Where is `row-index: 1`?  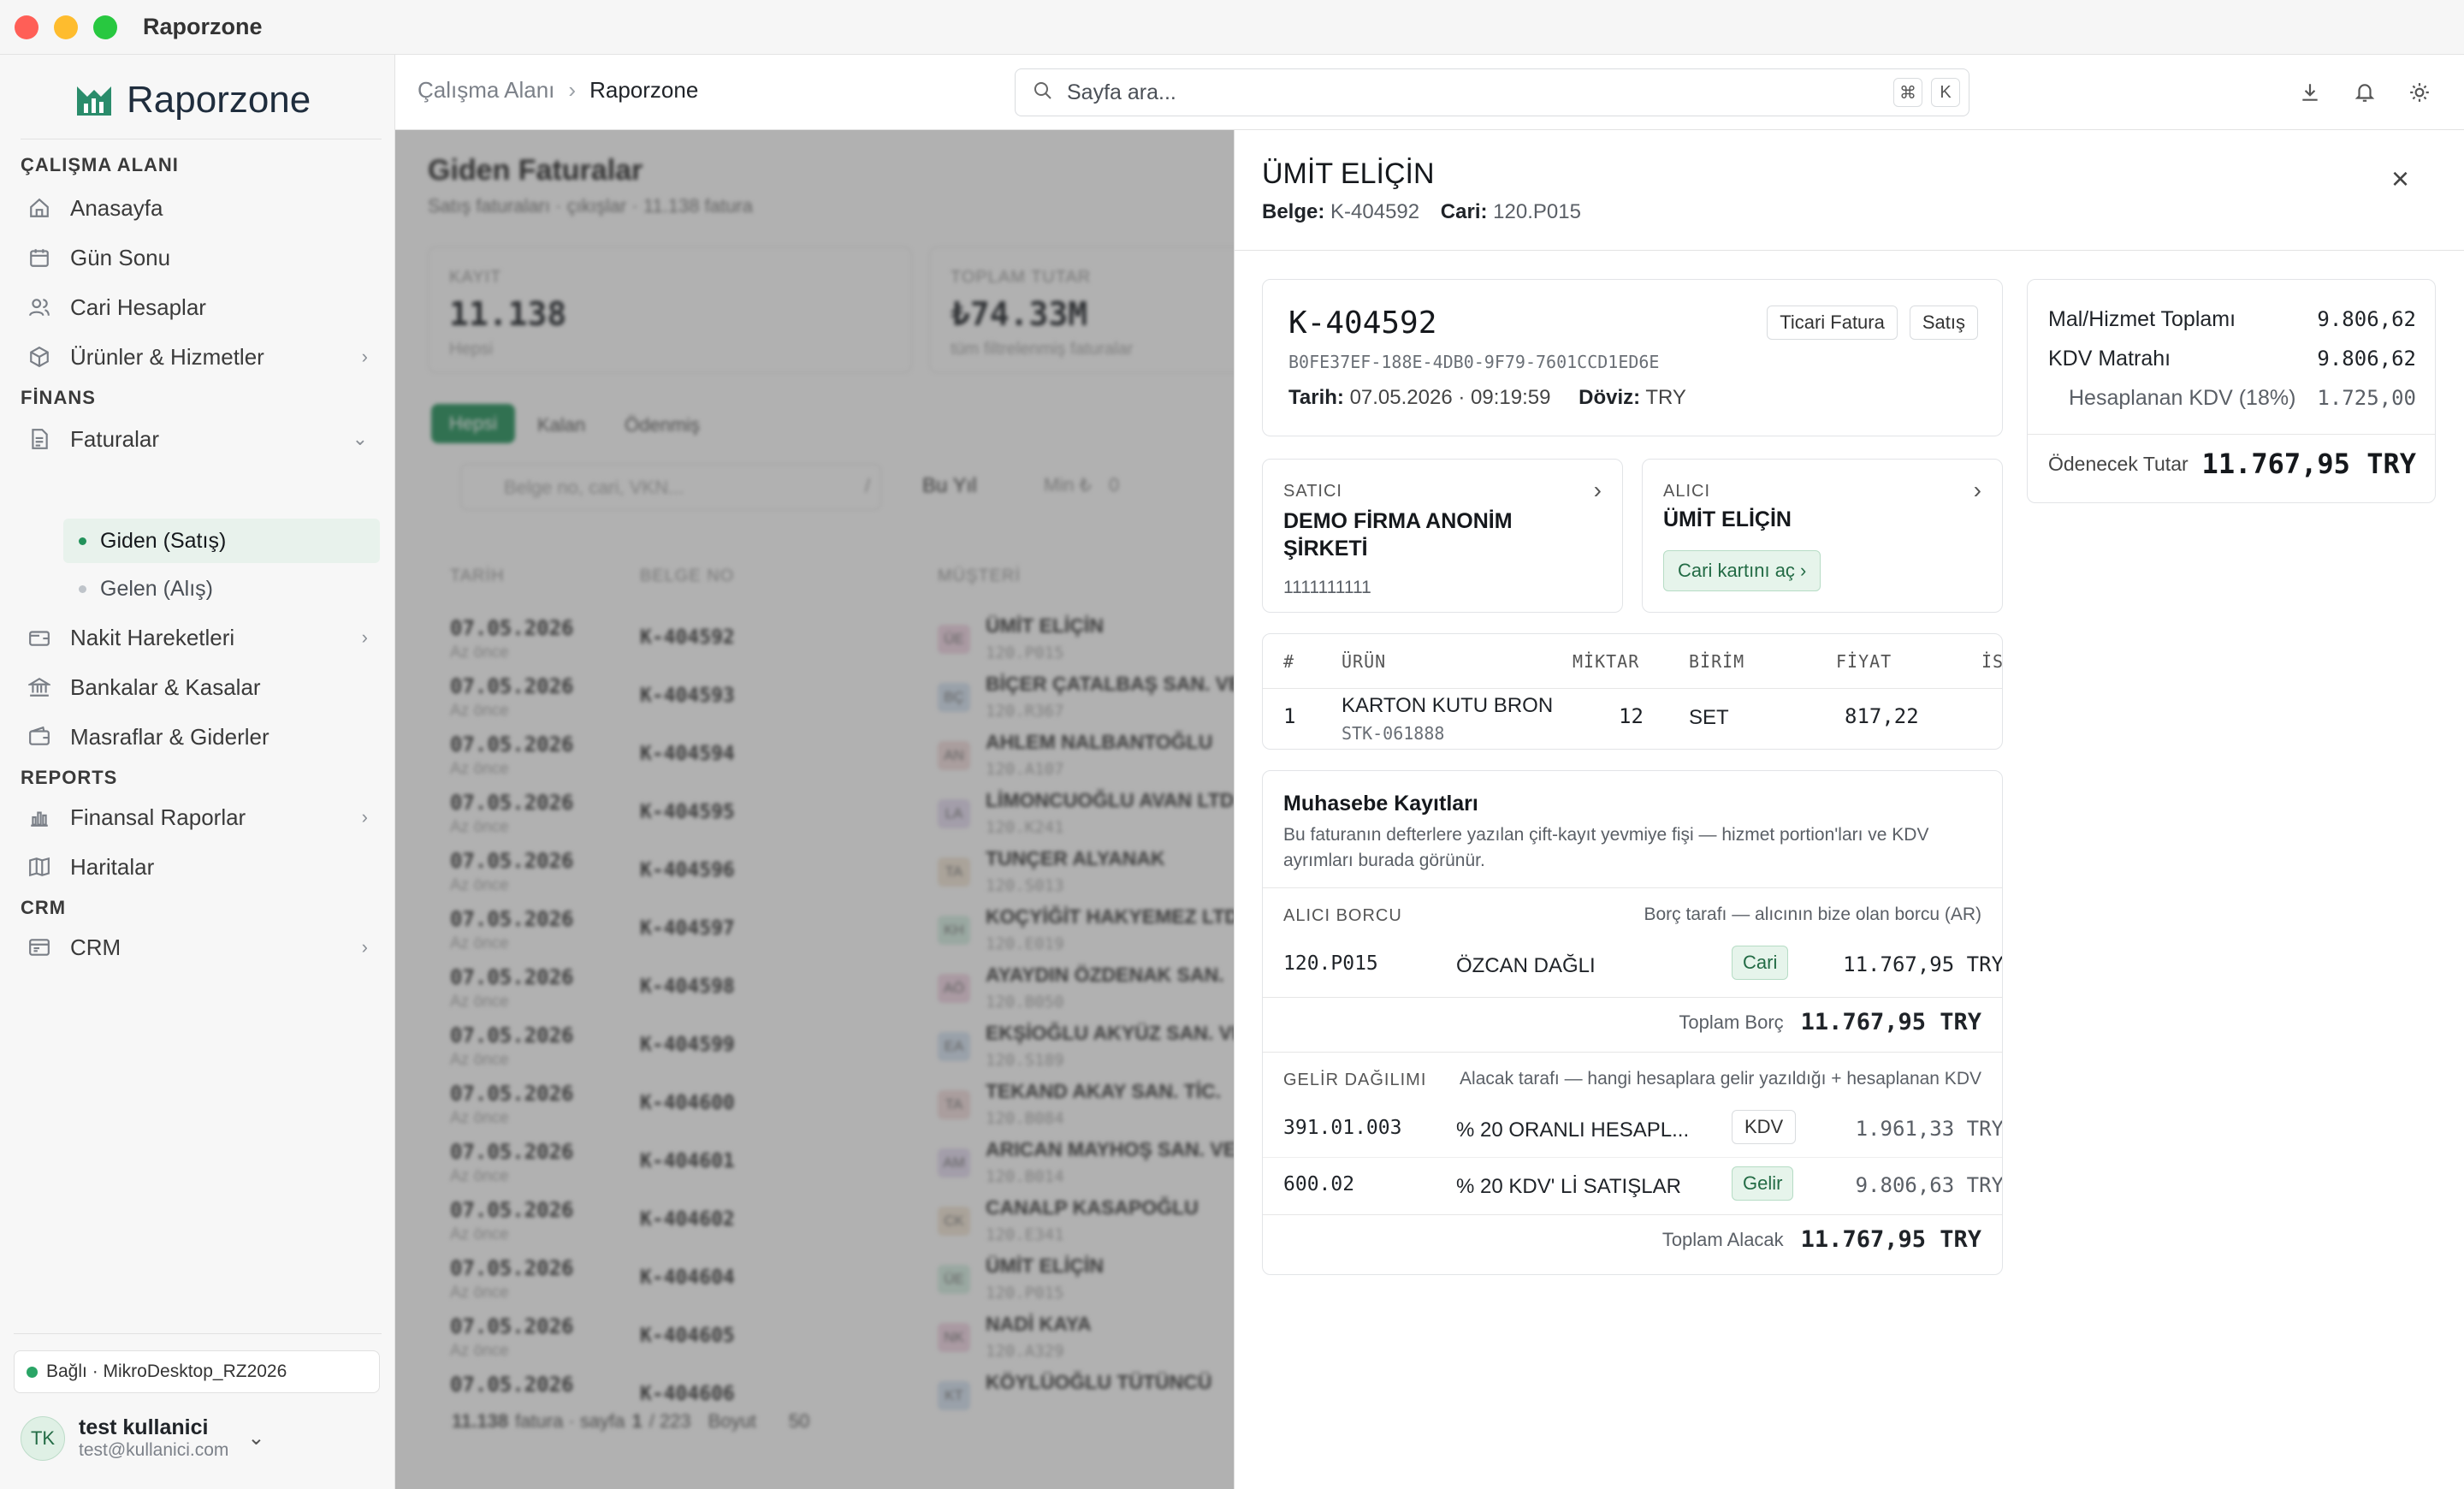
row-index: 1 is located at coordinates (1289, 716).